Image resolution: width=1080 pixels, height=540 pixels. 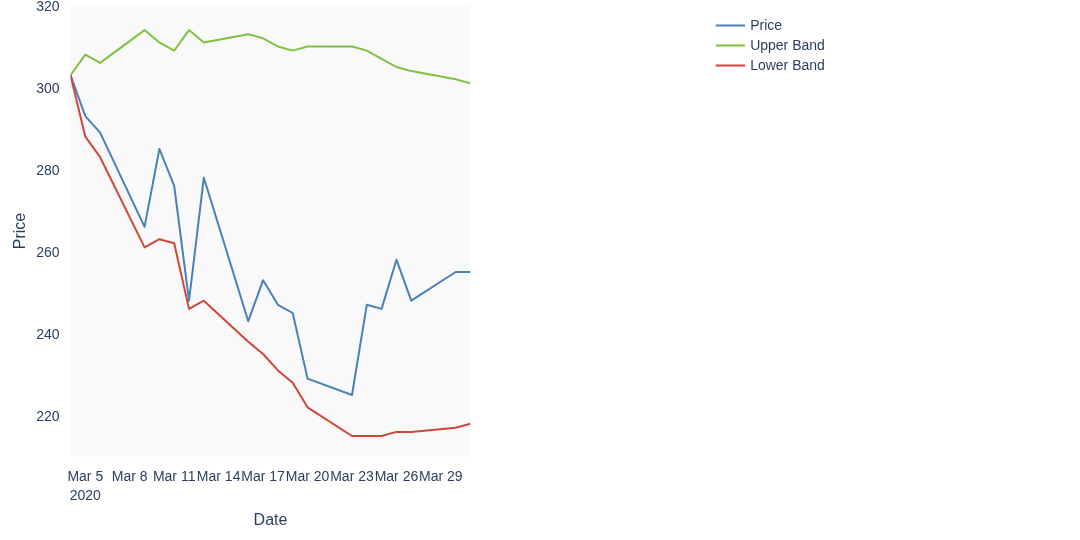 I want to click on legend-label: Price, so click(x=766, y=25).